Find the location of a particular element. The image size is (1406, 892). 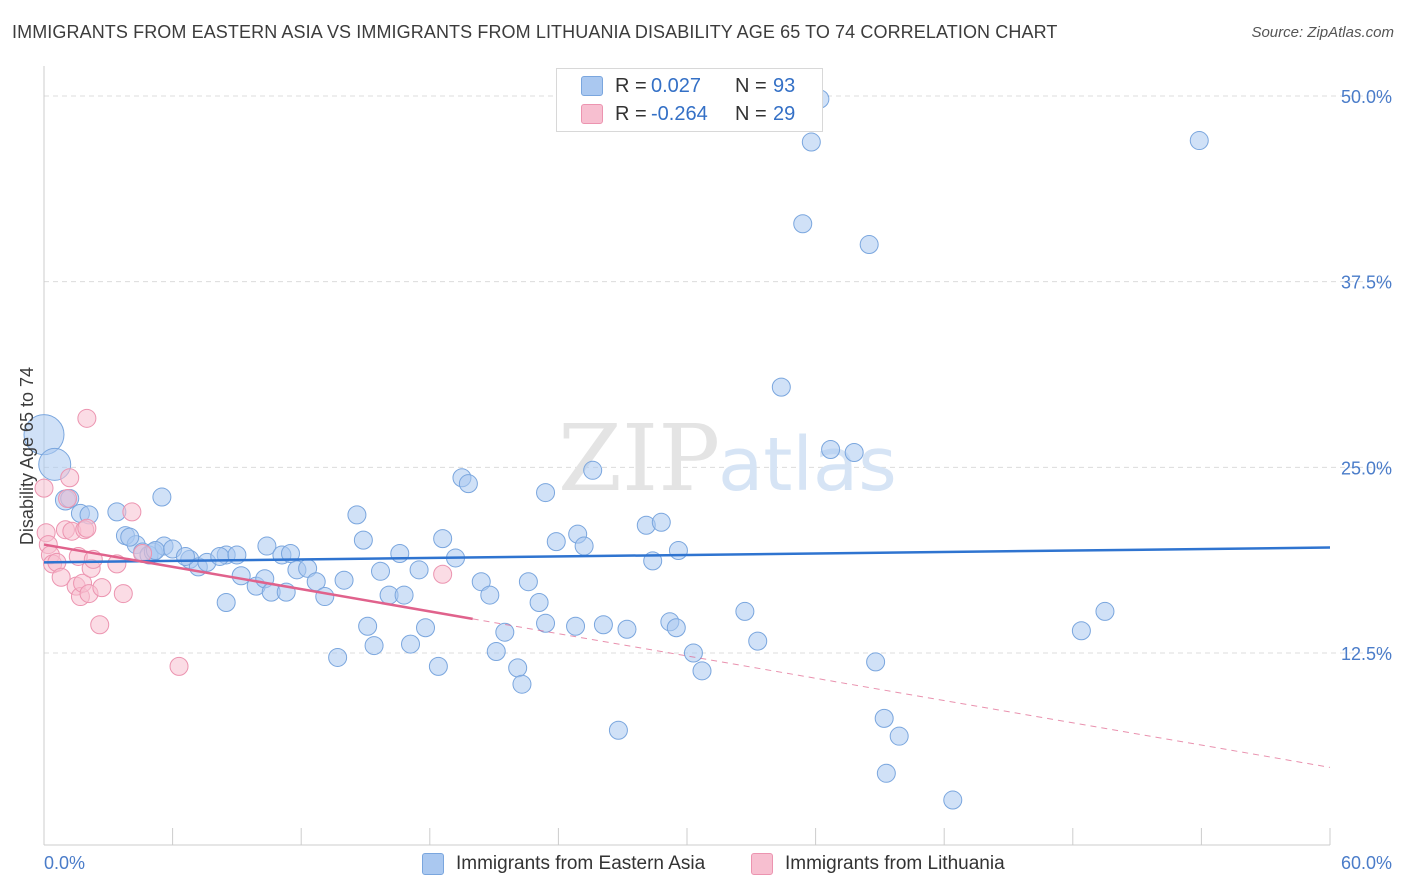

source-label: Source: ZipAtlas.com is located at coordinates (1322, 32).